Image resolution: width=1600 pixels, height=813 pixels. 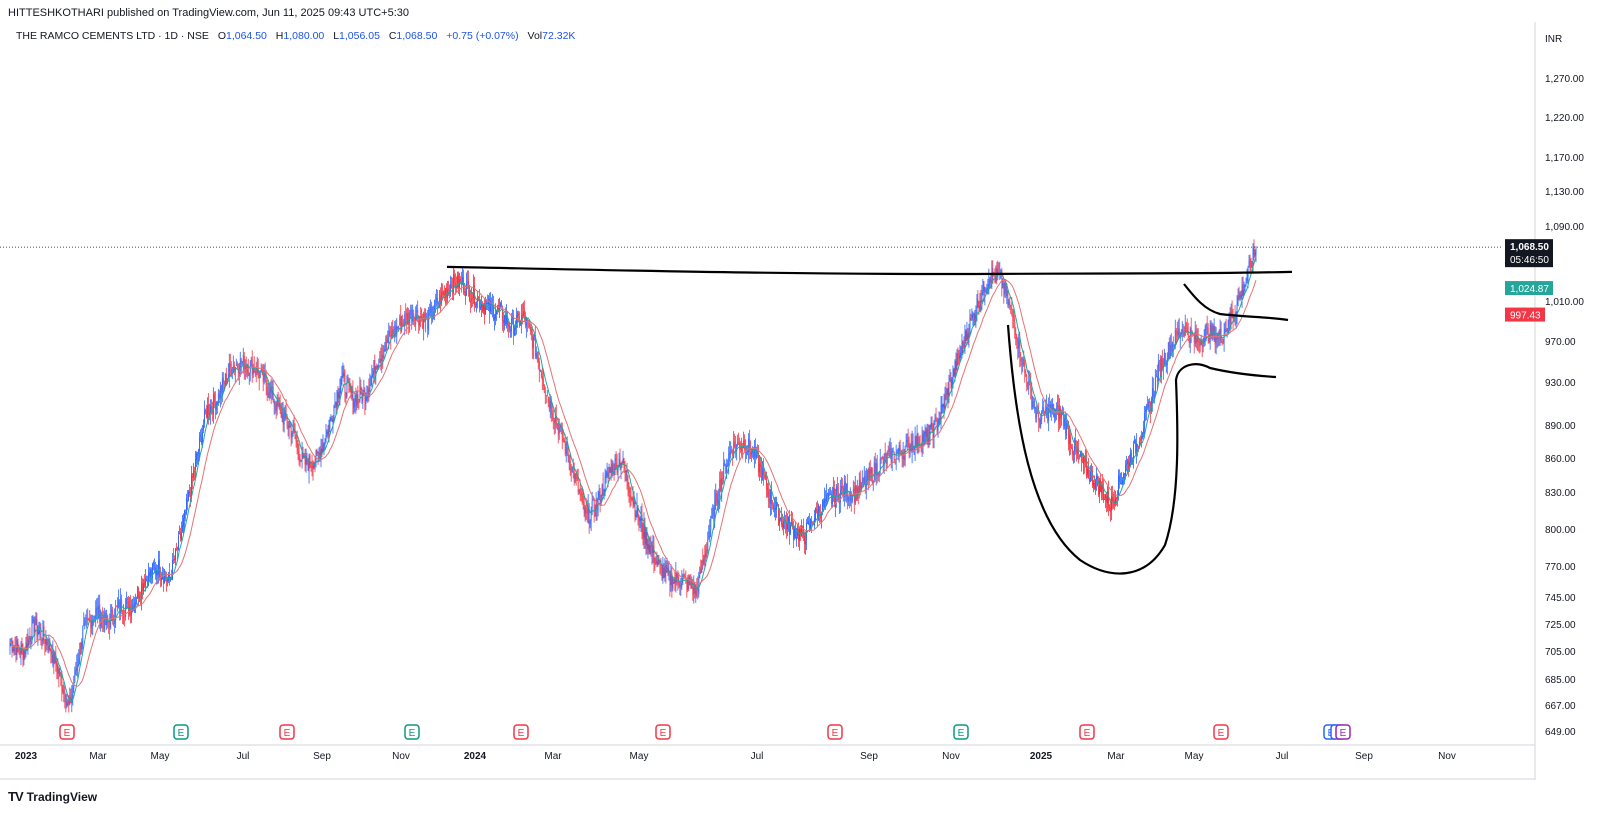 I want to click on svg-text: E, so click(x=521, y=733).